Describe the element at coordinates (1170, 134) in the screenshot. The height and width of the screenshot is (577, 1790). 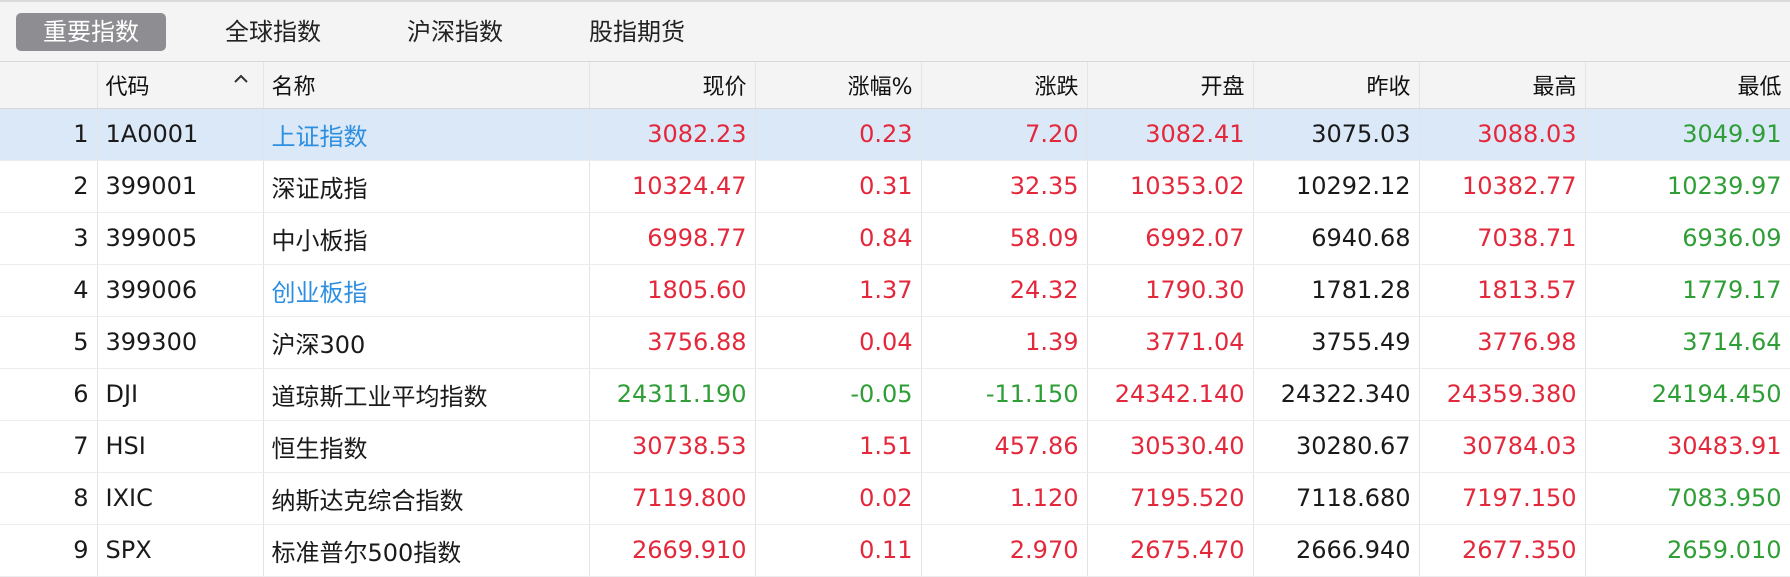
I see `cell-open: 3082.41` at that location.